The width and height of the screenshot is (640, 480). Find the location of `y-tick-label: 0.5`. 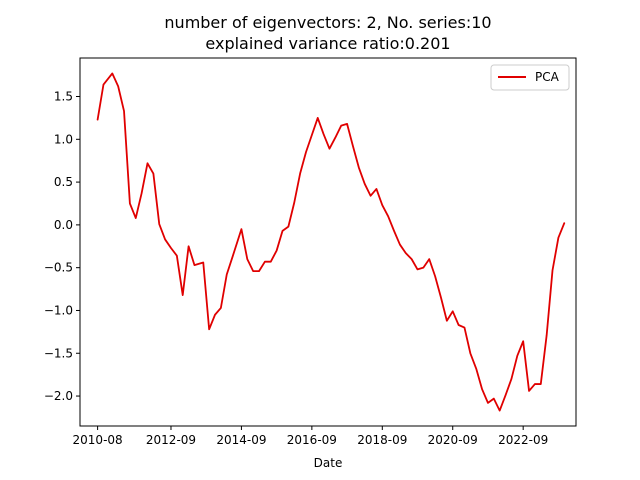

y-tick-label: 0.5 is located at coordinates (63, 182).